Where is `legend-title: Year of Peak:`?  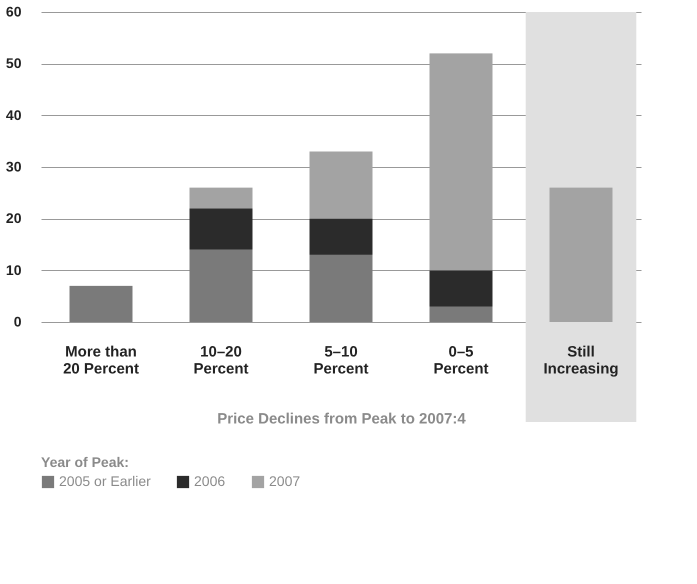
legend-title: Year of Peak: is located at coordinates (85, 462).